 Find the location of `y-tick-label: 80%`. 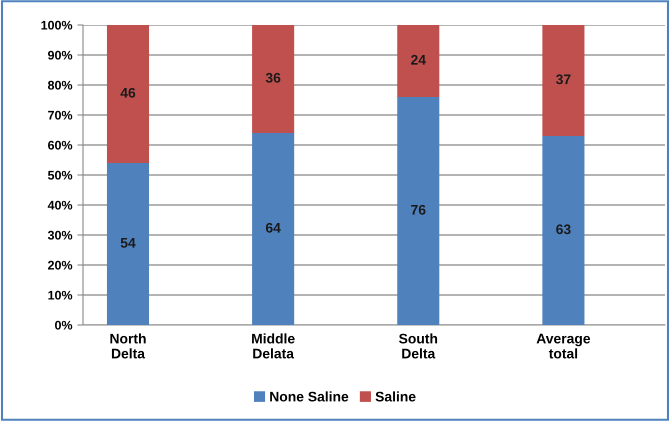

y-tick-label: 80% is located at coordinates (60, 85).